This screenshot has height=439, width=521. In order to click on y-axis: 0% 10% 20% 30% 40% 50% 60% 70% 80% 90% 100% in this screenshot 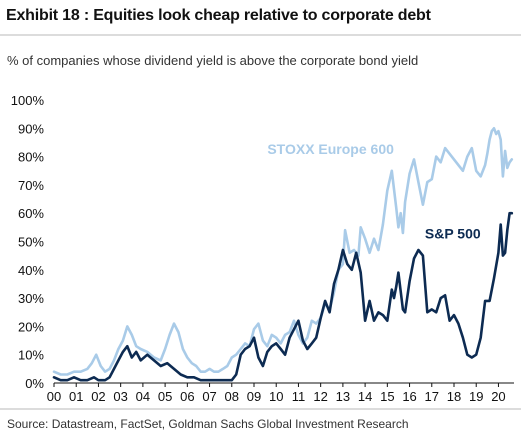, I will do `click(28, 242)`.